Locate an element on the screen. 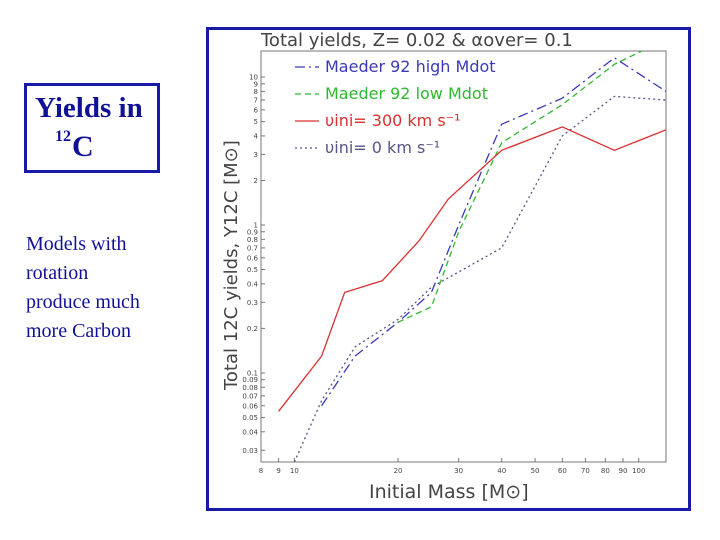 The height and width of the screenshot is (540, 720). side-note-line: more Carbon is located at coordinates (78, 331).